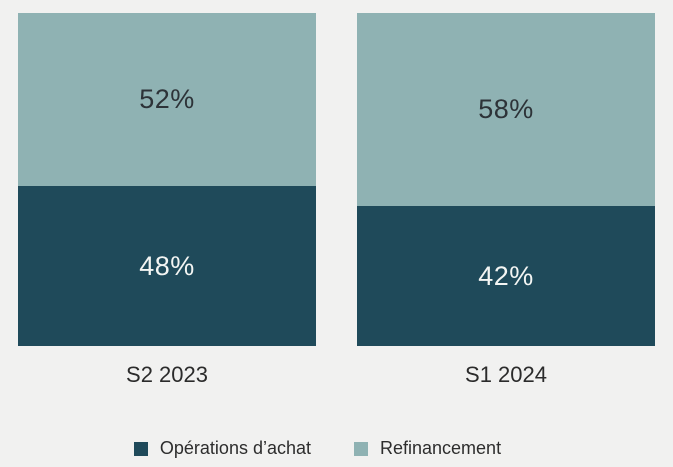  I want to click on legend-item-operations-achat: Opérations d’achat, so click(222, 448).